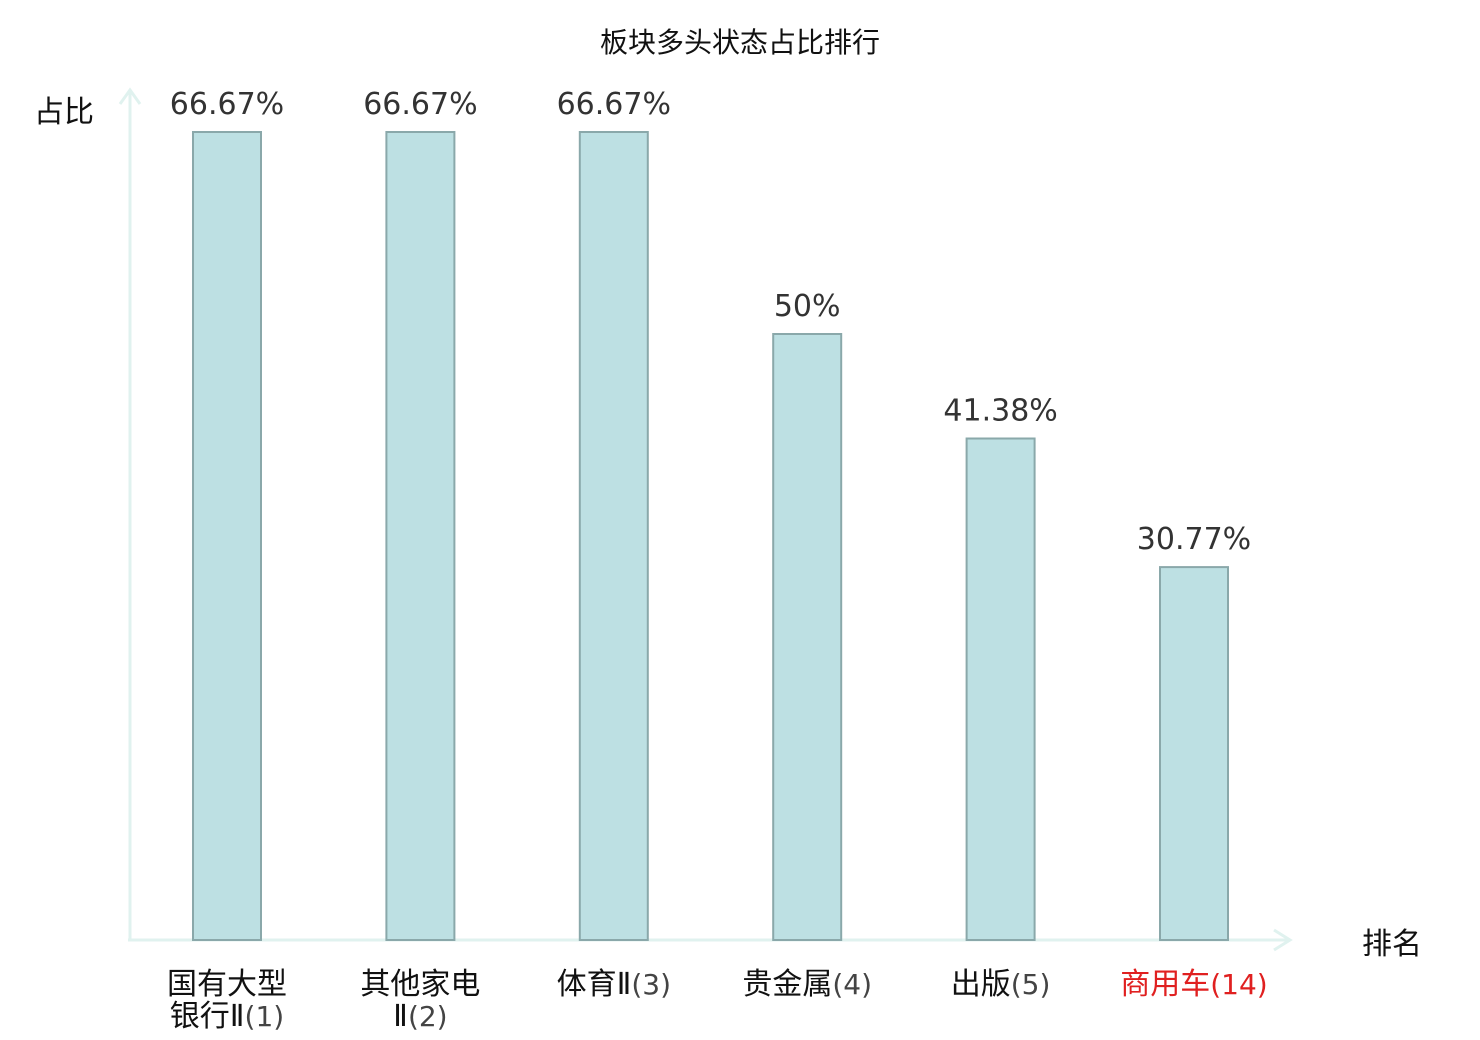 This screenshot has width=1480, height=1040. I want to click on chart-title: 板块多头状态占比排行, so click(740, 42).